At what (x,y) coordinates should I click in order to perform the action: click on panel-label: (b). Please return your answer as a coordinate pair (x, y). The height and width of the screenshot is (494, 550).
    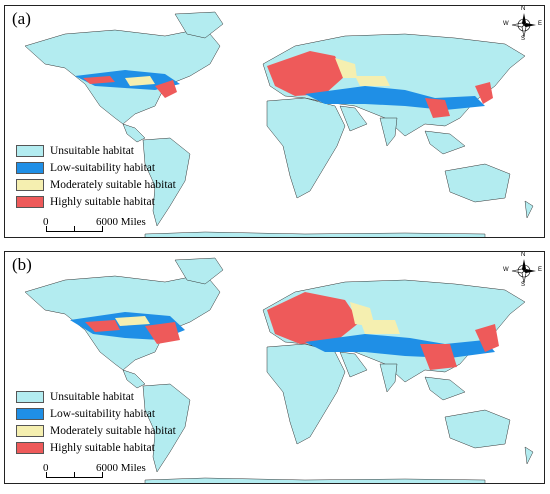
    Looking at the image, I should click on (22, 264).